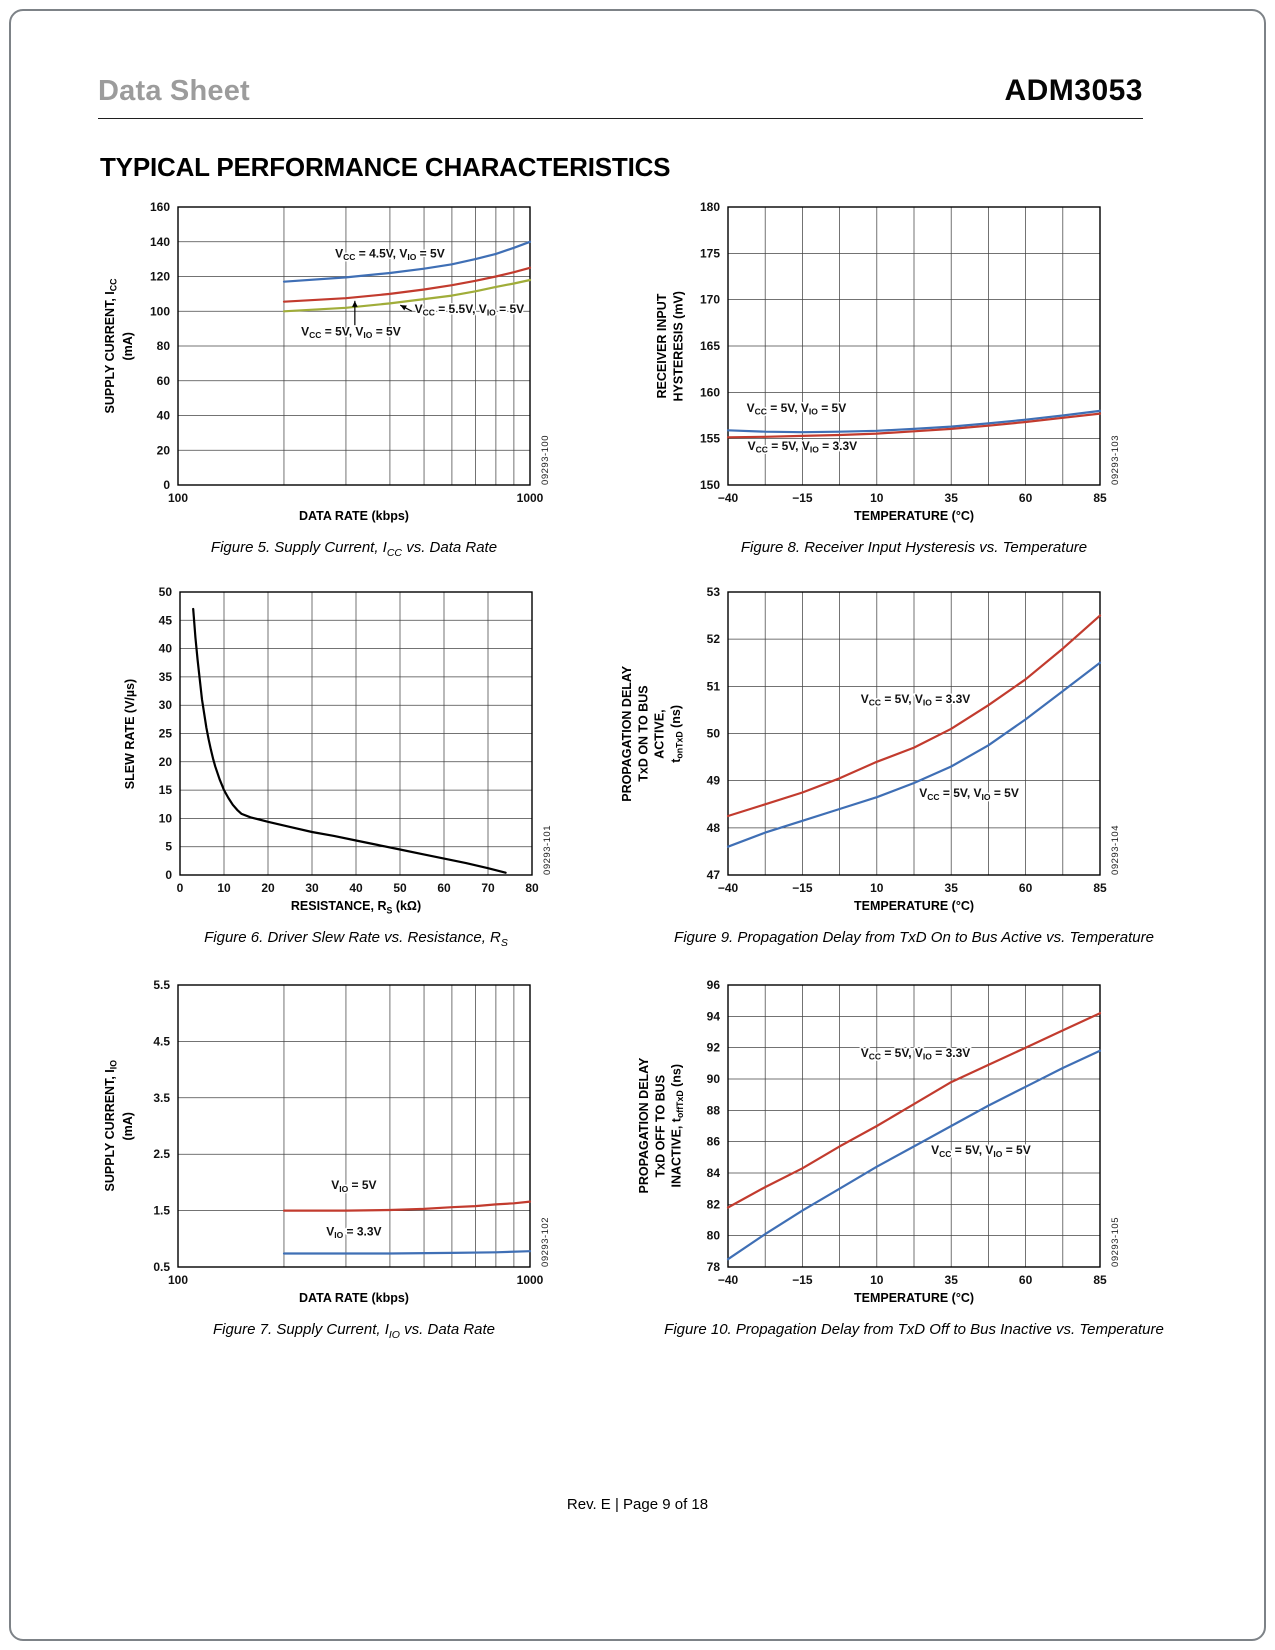 This screenshot has width=1275, height=1650. What do you see at coordinates (166, 790) in the screenshot?
I see `svg-text: 15` at bounding box center [166, 790].